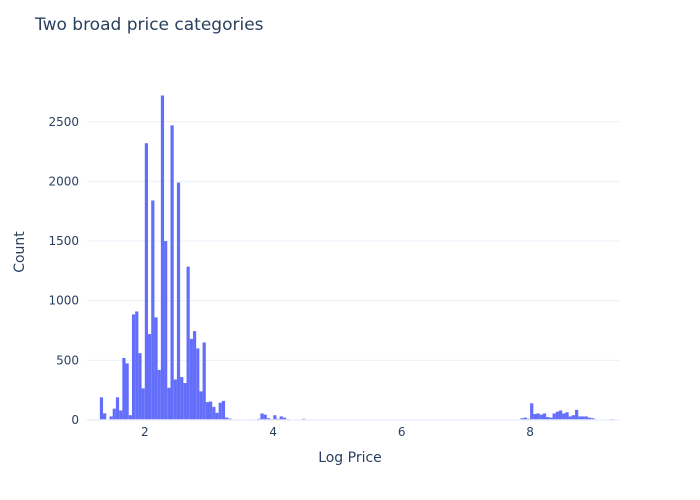 This screenshot has height=500, width=700. What do you see at coordinates (75, 420) in the screenshot?
I see `y-tick-label: 0` at bounding box center [75, 420].